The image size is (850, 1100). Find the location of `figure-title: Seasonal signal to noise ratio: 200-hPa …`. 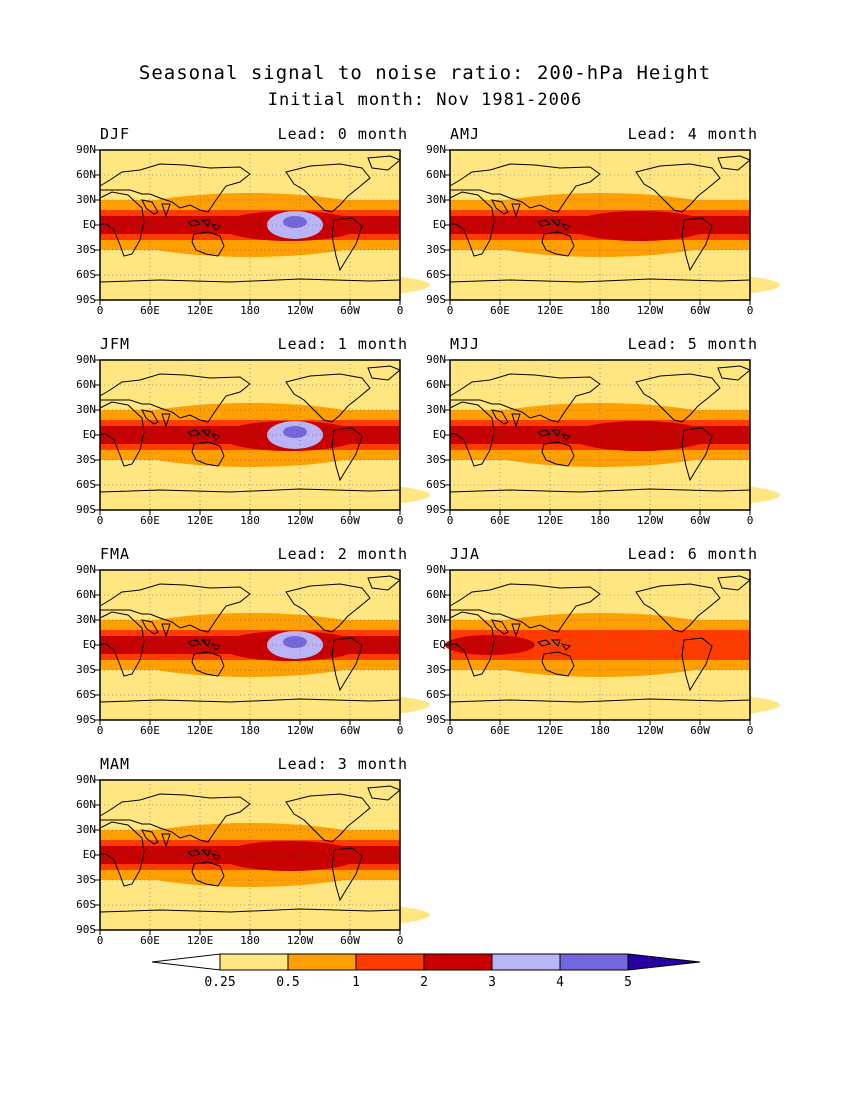

figure-title: Seasonal signal to noise ratio: 200-hPa … is located at coordinates (425, 73).